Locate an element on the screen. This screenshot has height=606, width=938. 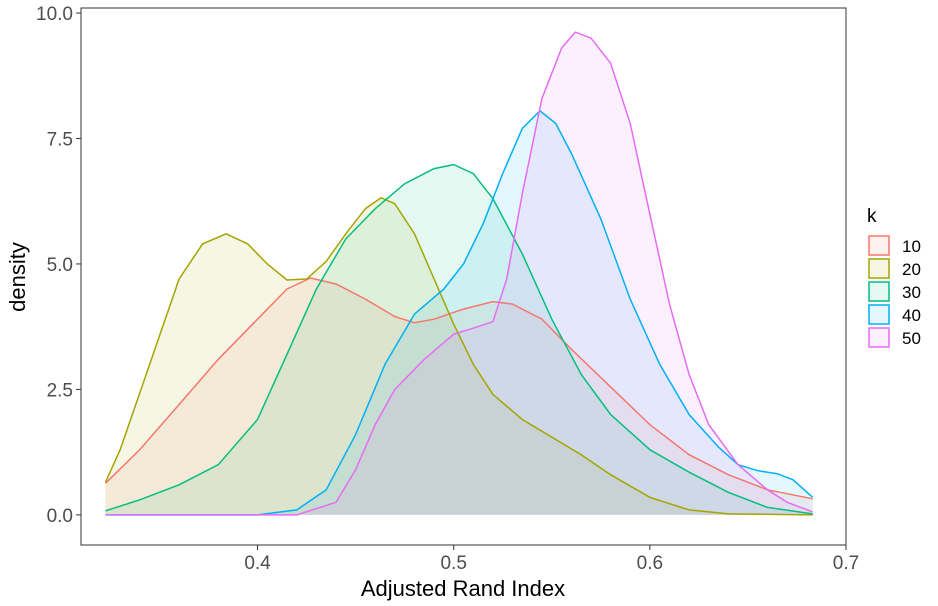
legend-label-k30: 30 is located at coordinates (911, 292).